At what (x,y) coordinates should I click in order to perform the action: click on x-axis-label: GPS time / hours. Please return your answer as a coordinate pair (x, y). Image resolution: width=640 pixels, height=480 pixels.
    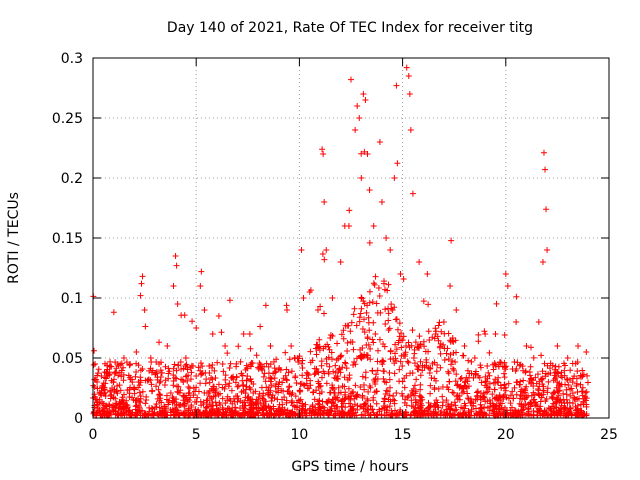
    Looking at the image, I should click on (349, 467).